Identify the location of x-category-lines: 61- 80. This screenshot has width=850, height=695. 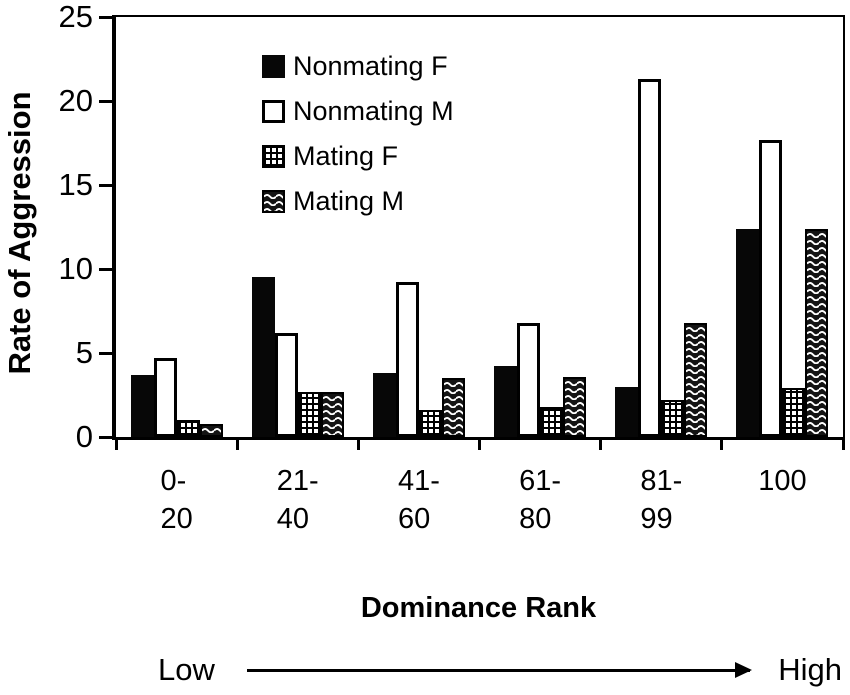
(540, 500).